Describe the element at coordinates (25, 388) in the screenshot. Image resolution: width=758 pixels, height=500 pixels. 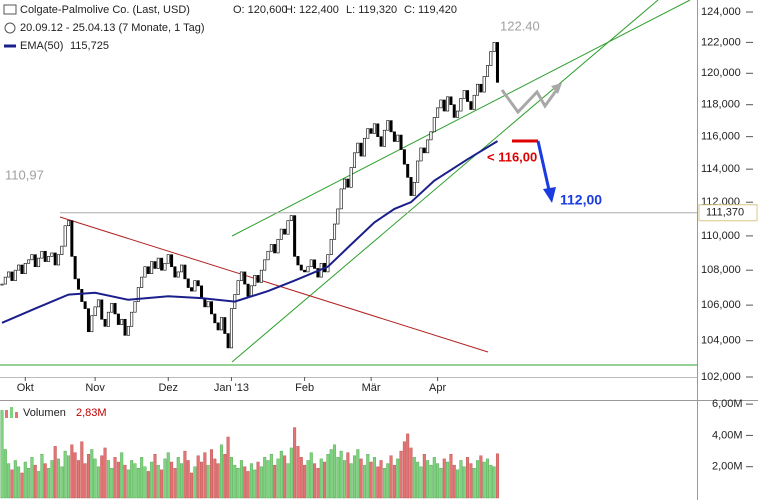
I see `x-tick-label: Okt` at that location.